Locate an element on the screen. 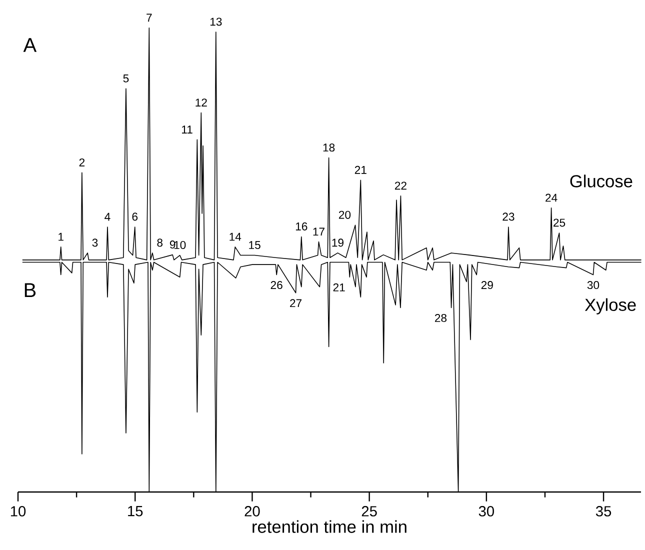 The width and height of the screenshot is (645, 550). annotation: 28 is located at coordinates (440, 318).